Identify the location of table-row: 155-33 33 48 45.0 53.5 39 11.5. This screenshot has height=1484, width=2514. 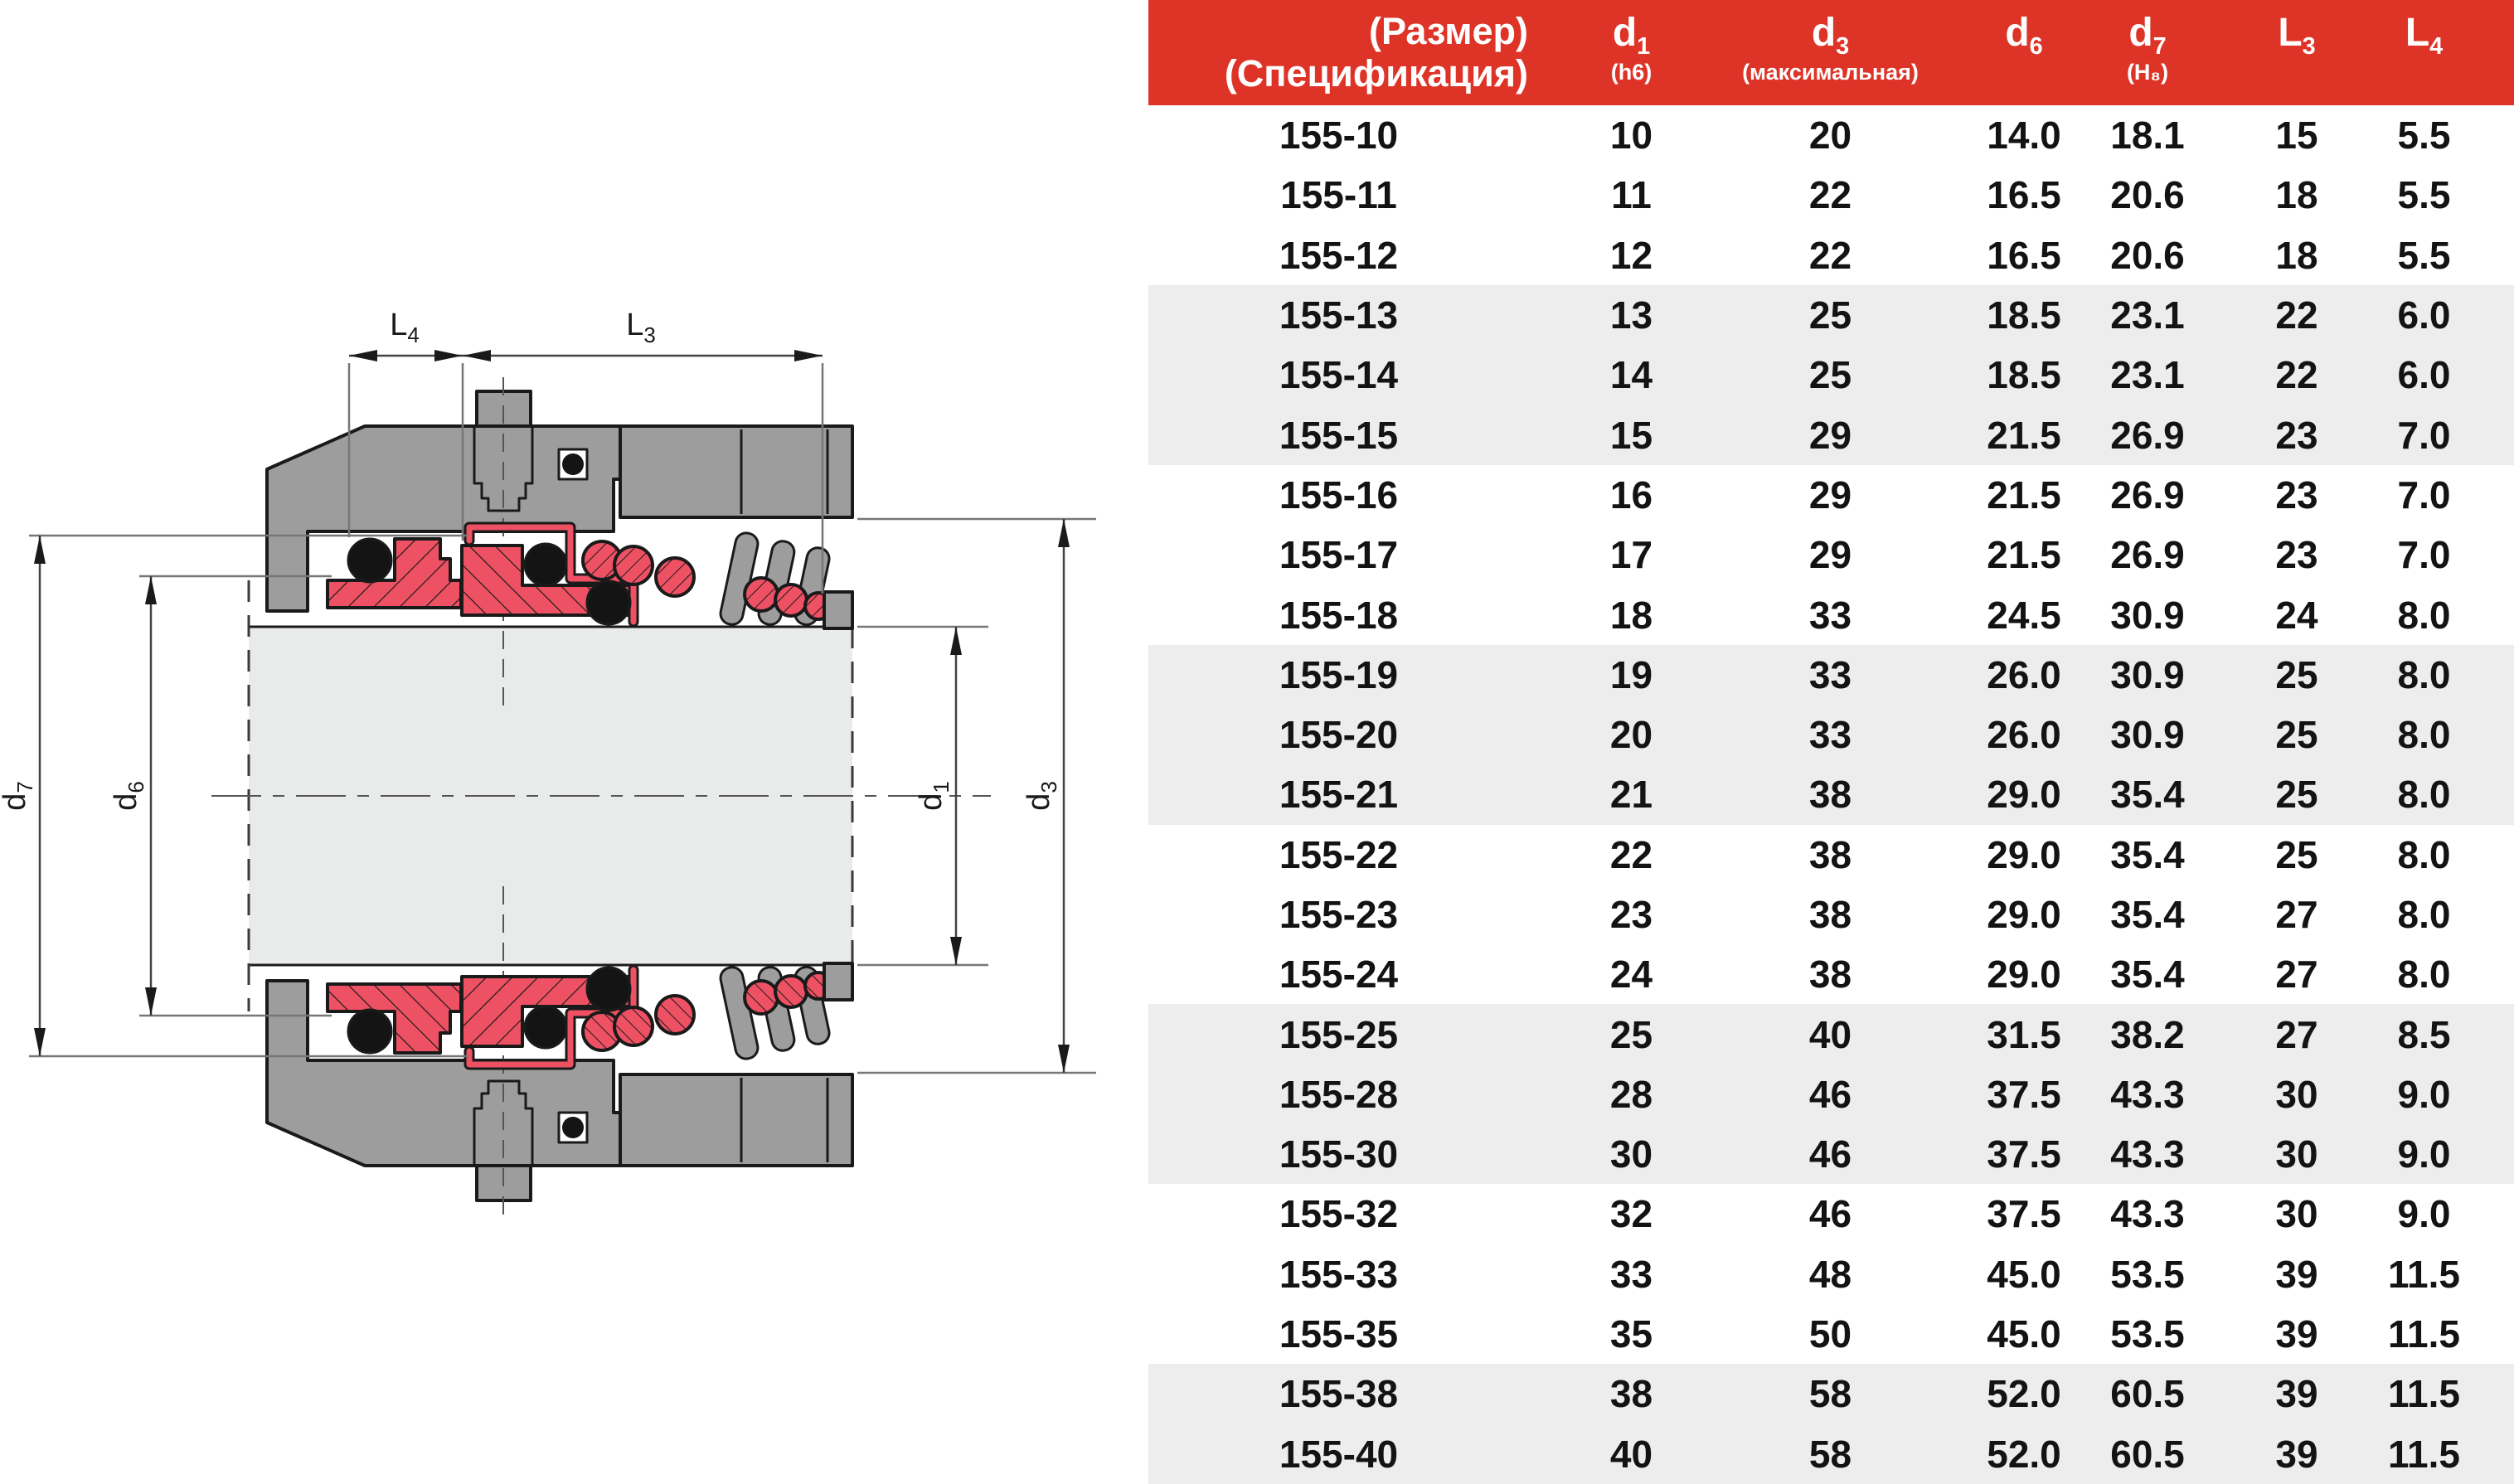
(1831, 1274).